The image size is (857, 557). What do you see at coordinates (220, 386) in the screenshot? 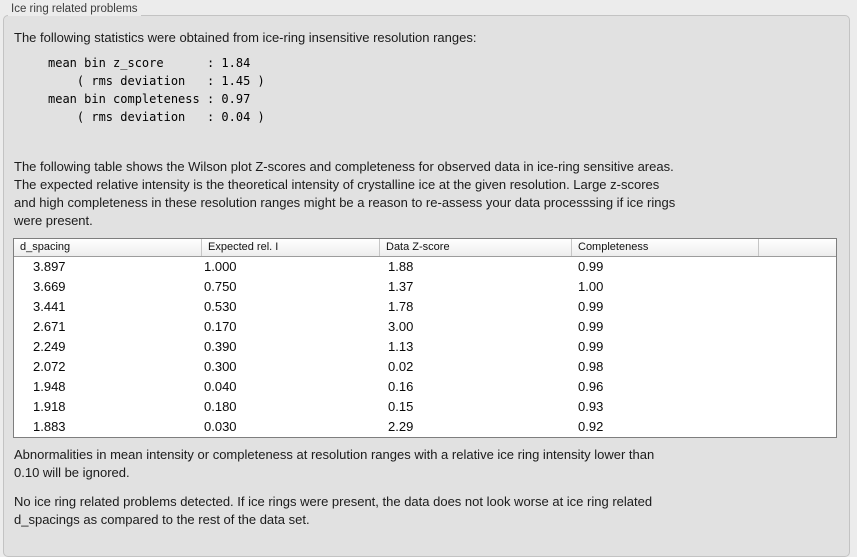
I see `table-cell: 0.040` at bounding box center [220, 386].